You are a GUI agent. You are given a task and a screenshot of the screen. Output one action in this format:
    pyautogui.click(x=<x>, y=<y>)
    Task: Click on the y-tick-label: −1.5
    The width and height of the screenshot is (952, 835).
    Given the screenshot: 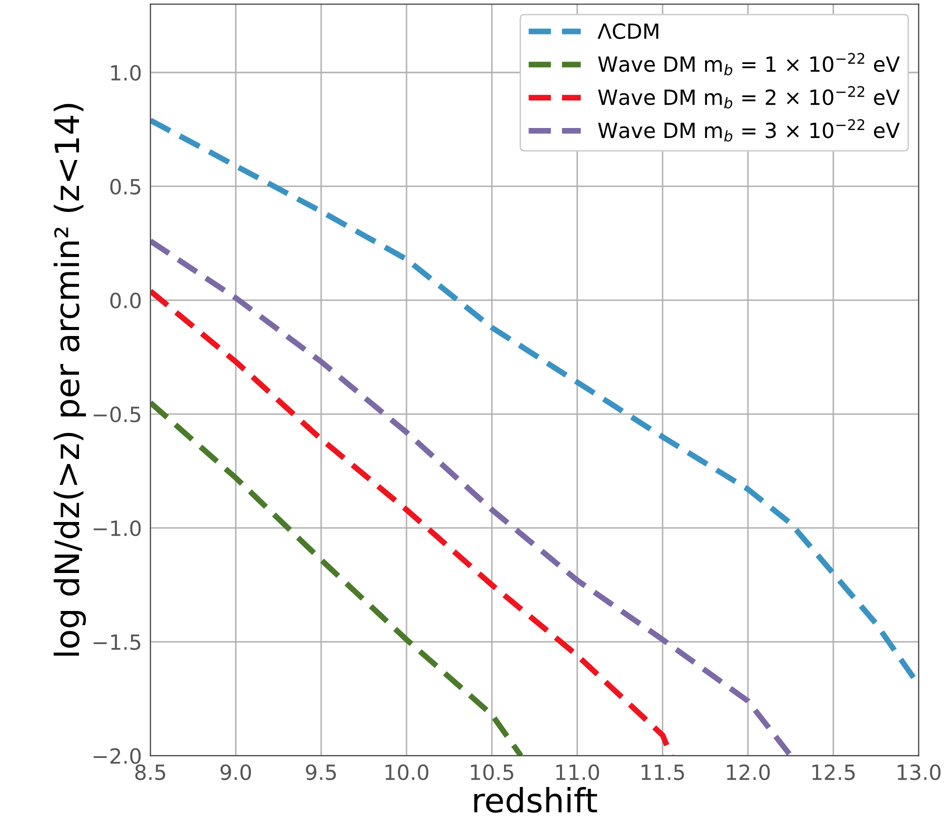 What is the action you would take?
    pyautogui.click(x=117, y=642)
    